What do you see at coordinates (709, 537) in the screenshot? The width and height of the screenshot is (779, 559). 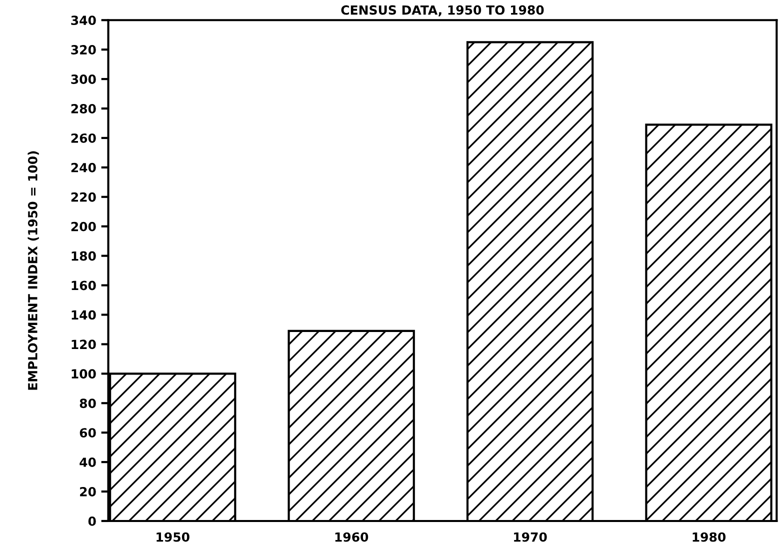 I see `x-tick-label: 1980` at bounding box center [709, 537].